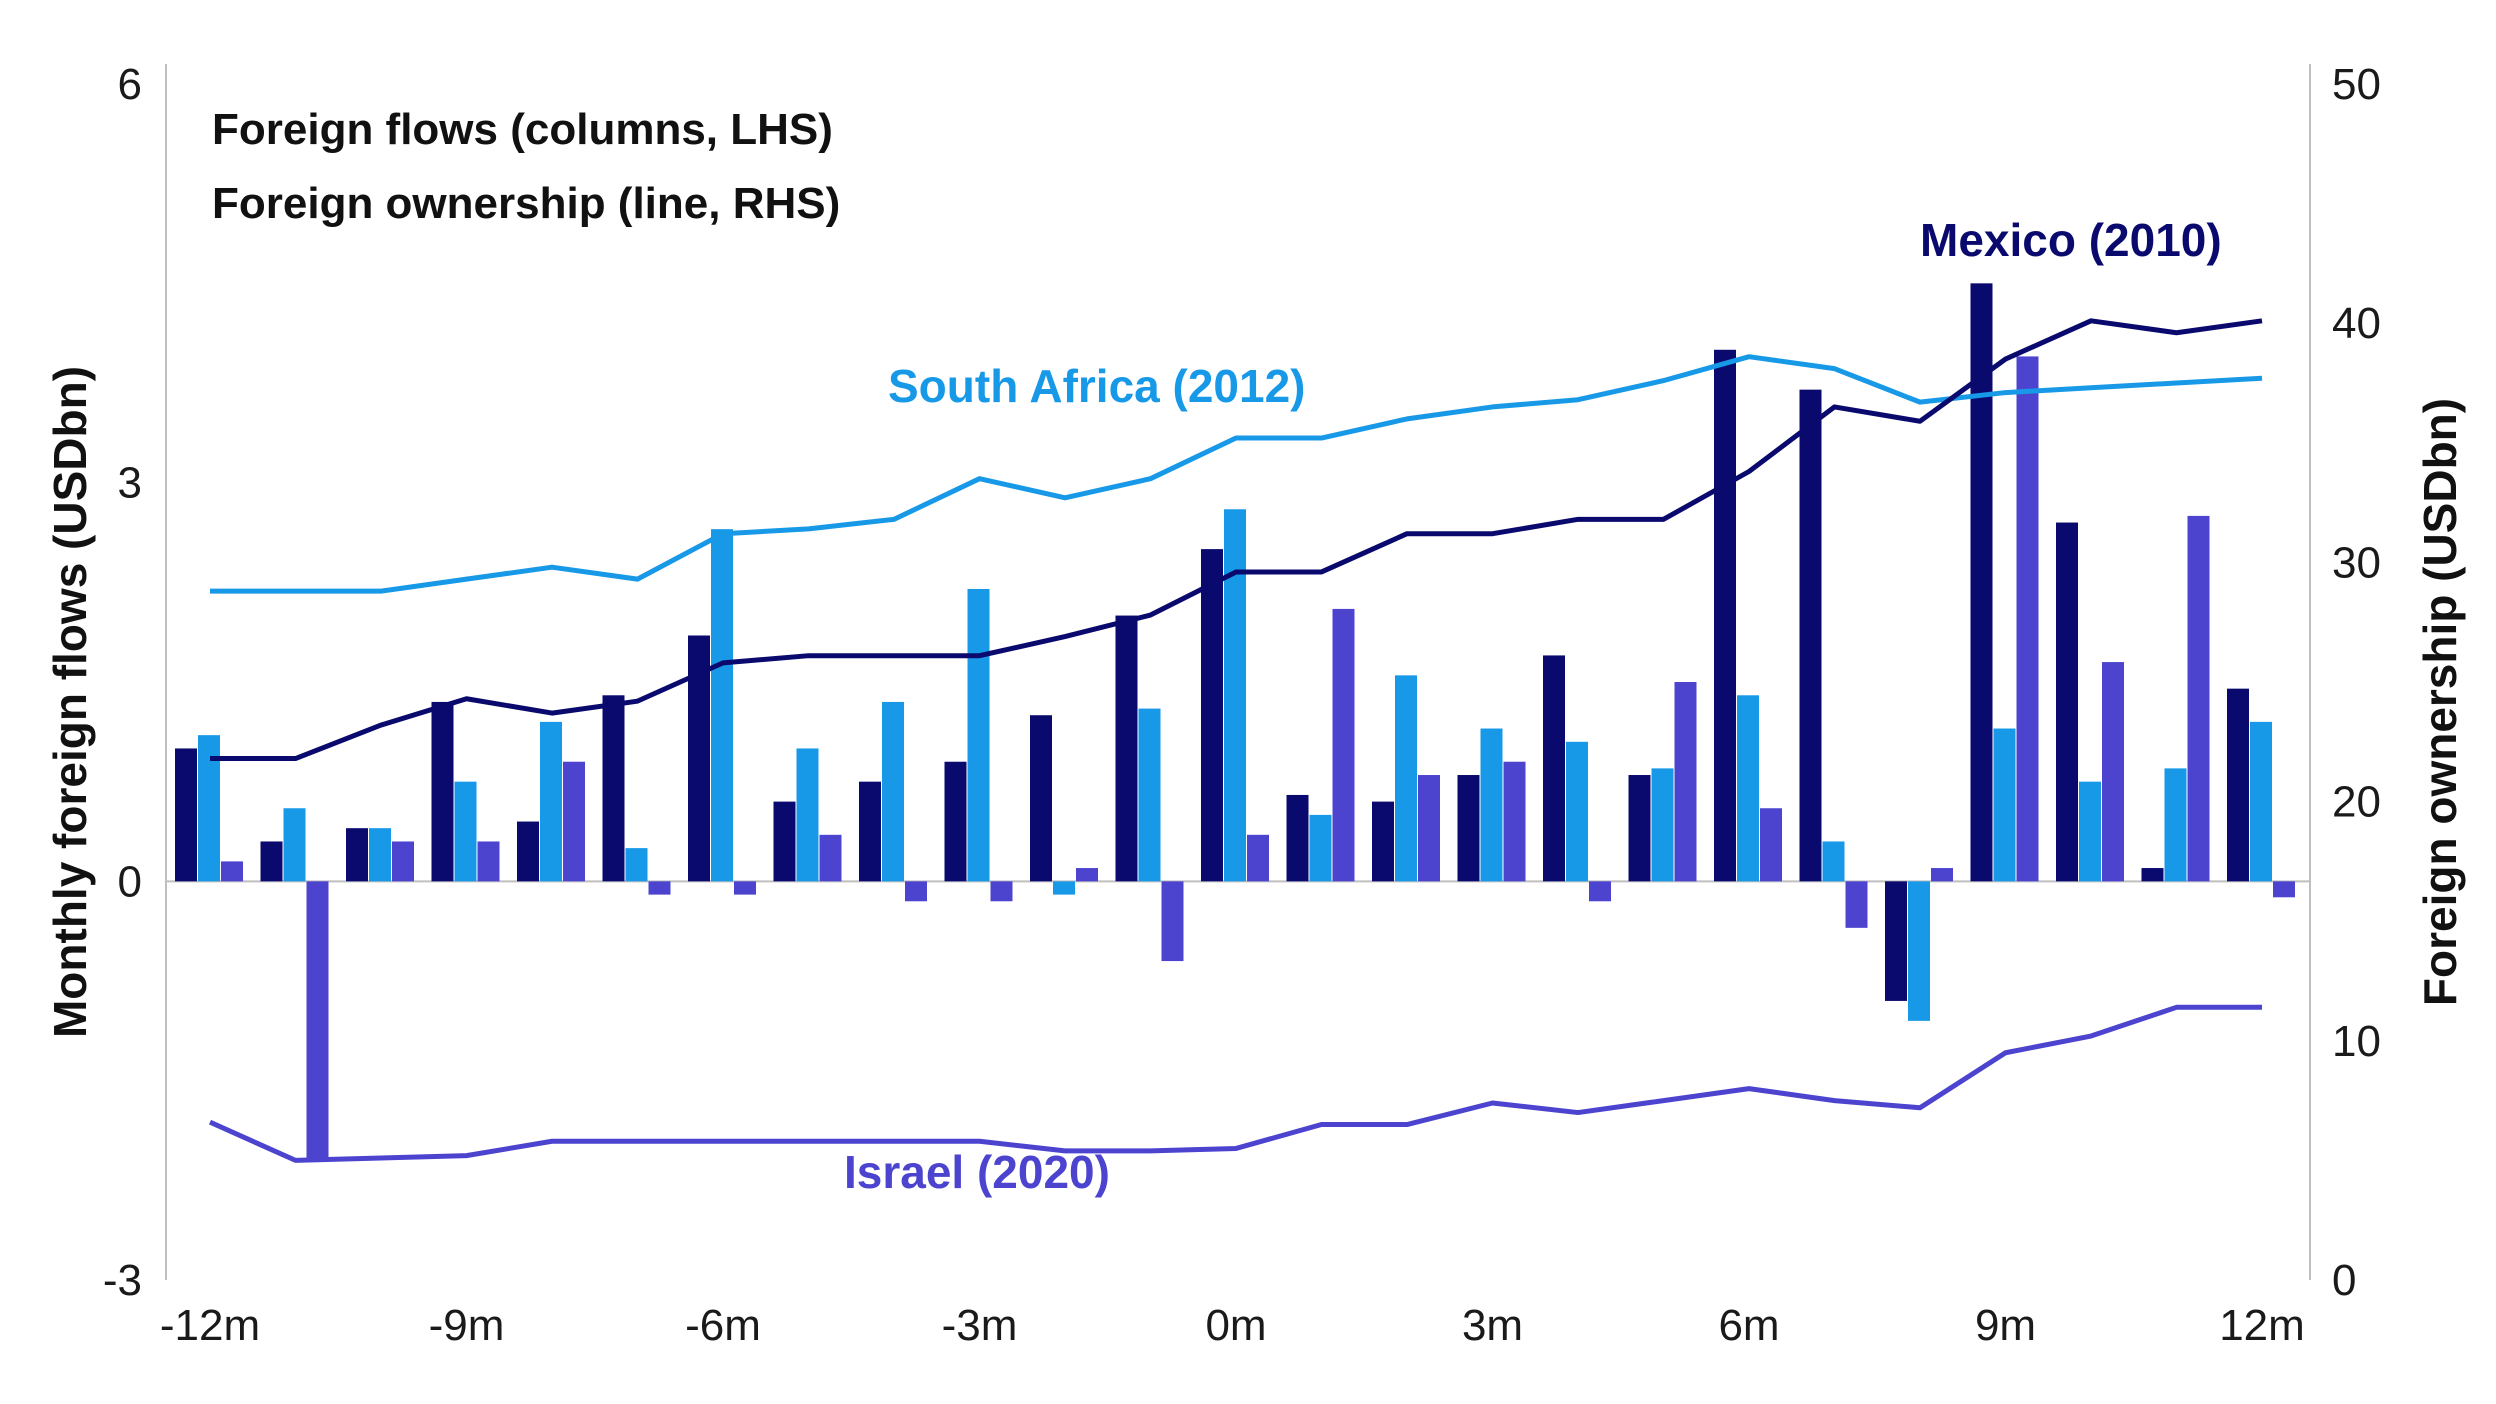  I want to click on line-israel-ownership, so click(1235, 1083).